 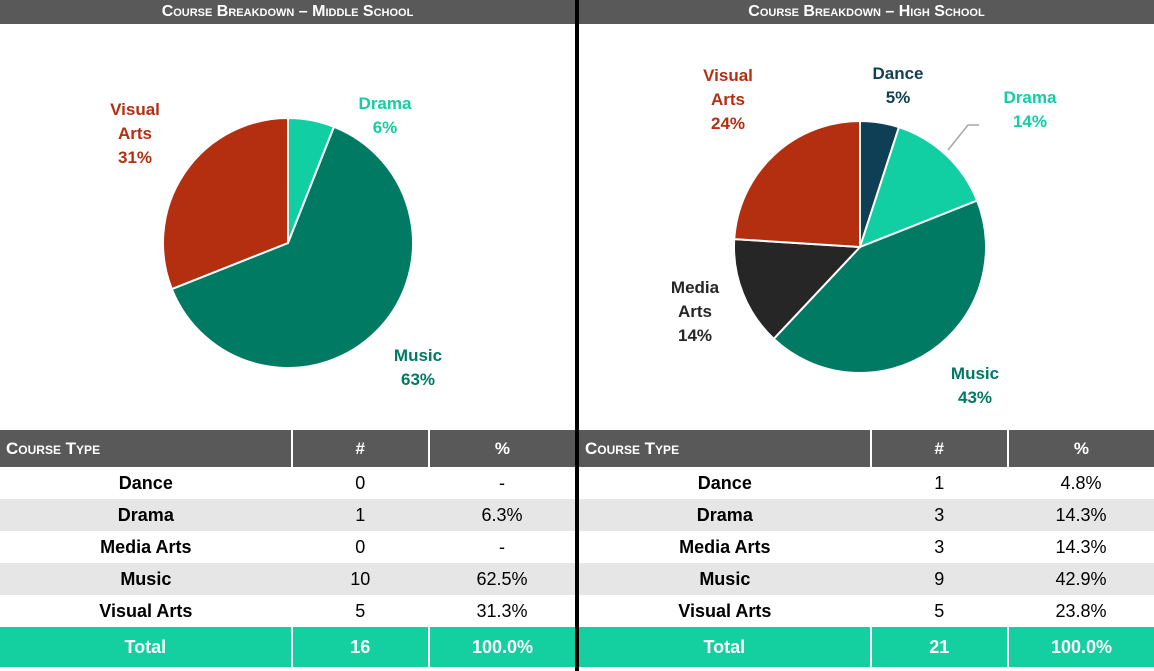 I want to click on table-cell: 23.8%, so click(x=1081, y=610).